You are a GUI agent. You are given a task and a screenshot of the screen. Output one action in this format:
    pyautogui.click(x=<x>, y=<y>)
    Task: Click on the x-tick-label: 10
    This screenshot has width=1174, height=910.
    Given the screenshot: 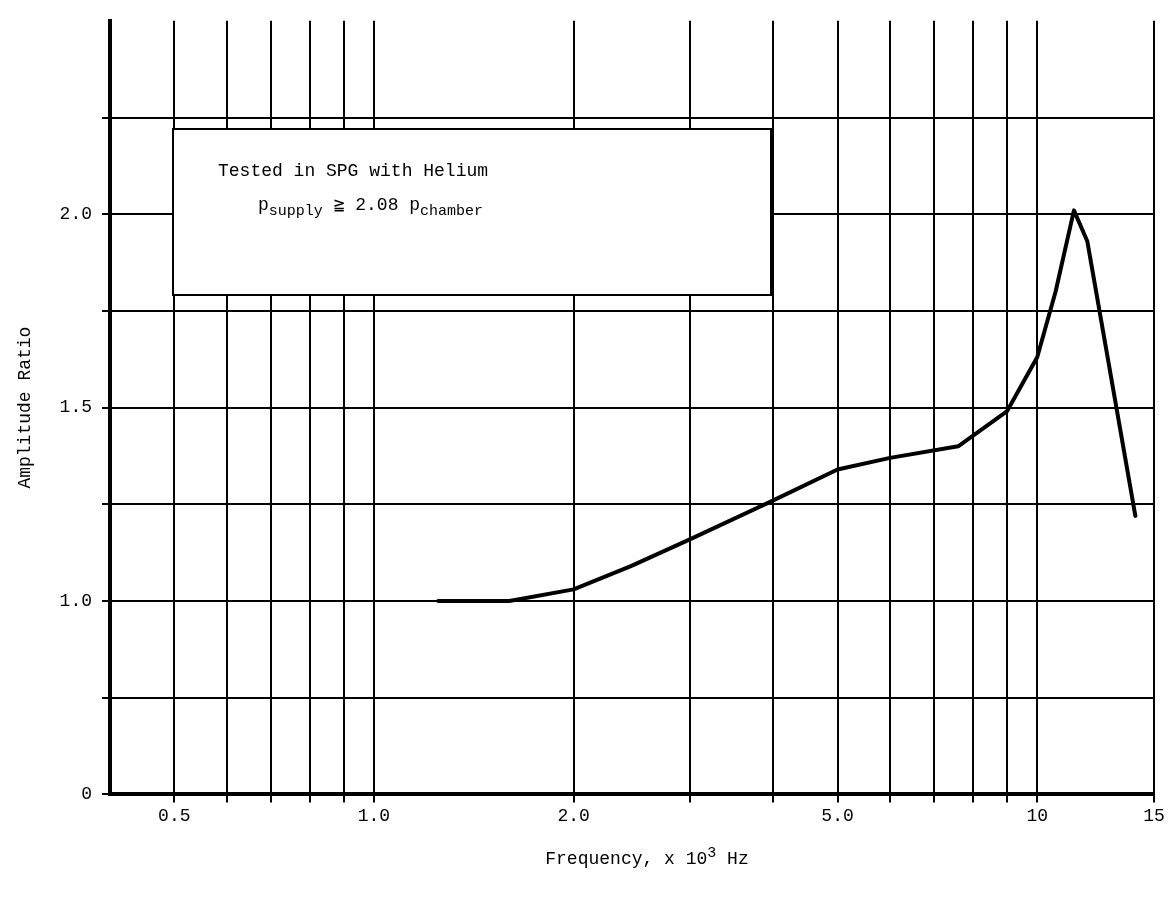 What is the action you would take?
    pyautogui.click(x=1037, y=815)
    